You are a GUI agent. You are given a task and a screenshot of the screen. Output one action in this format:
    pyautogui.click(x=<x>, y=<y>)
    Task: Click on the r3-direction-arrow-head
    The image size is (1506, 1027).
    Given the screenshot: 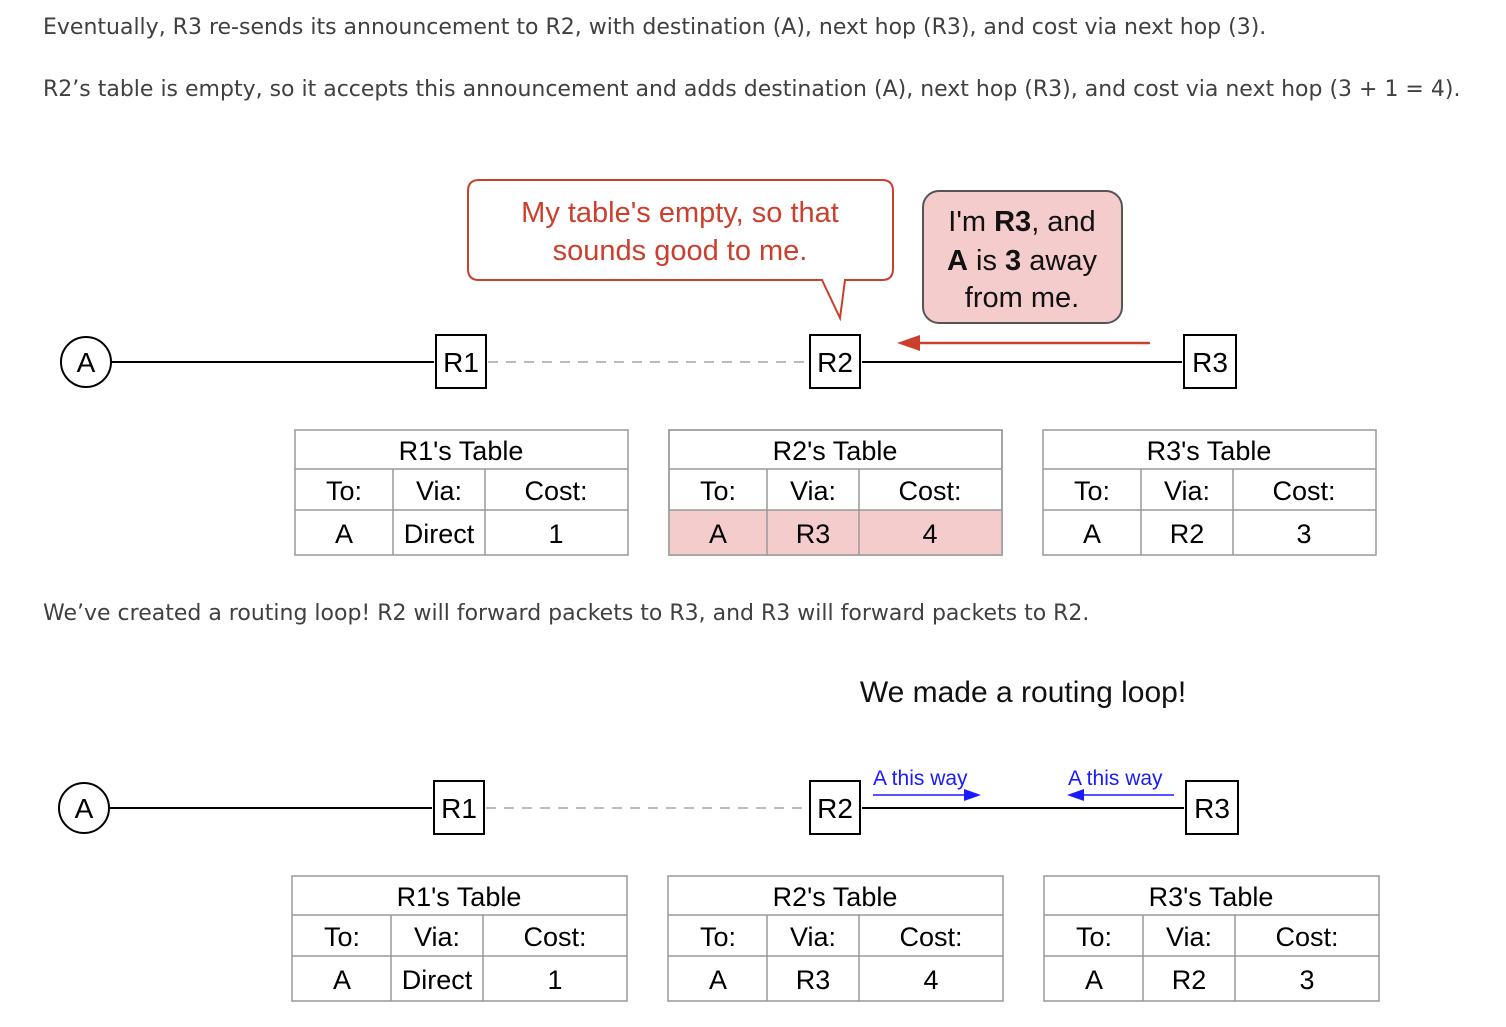 What is the action you would take?
    pyautogui.click(x=1075, y=795)
    